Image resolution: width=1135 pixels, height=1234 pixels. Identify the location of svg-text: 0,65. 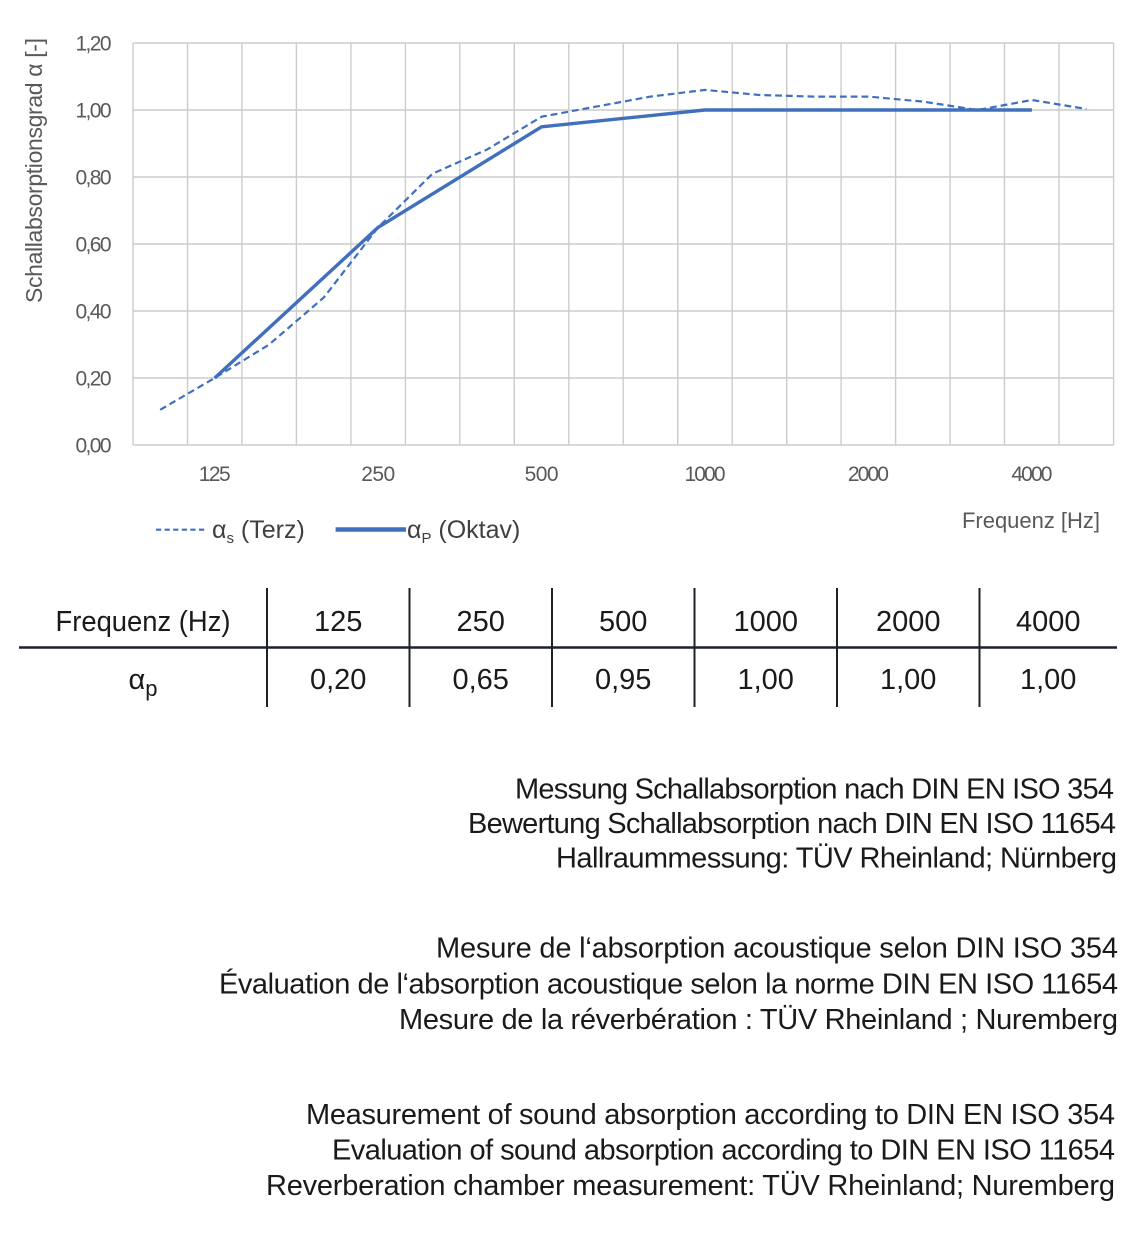
(480, 680).